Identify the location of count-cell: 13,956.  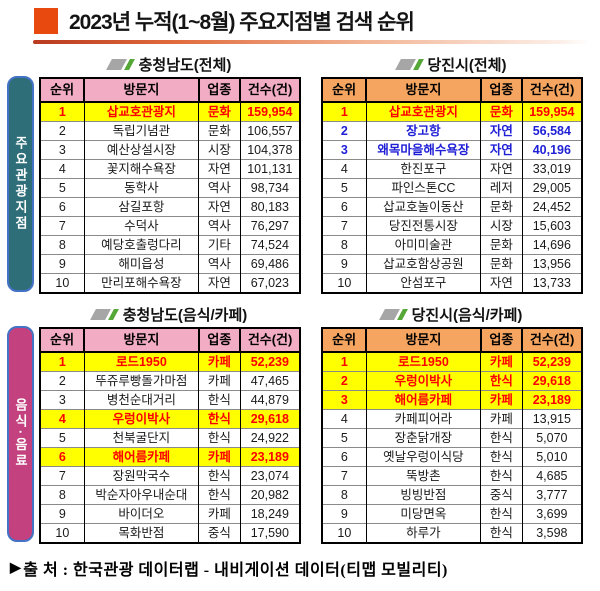
(552, 264).